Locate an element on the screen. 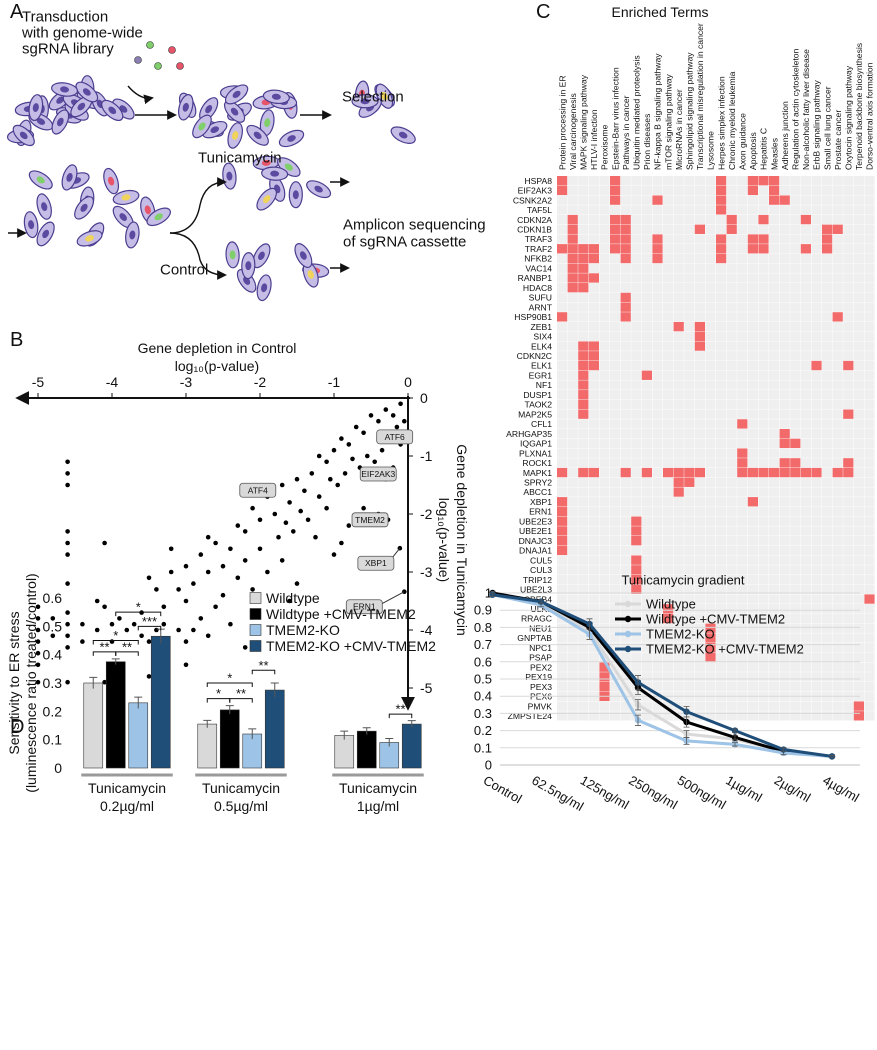 The height and width of the screenshot is (1050, 877). row-label: CUL3 is located at coordinates (541, 570).